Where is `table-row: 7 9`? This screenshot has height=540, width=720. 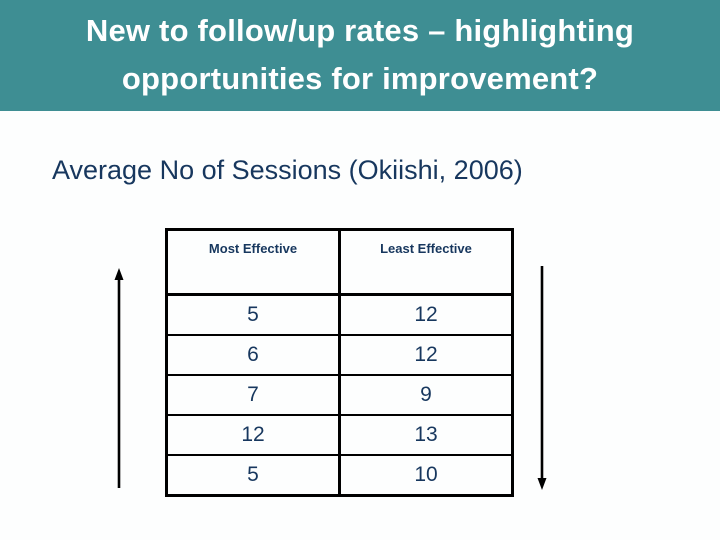 table-row: 7 9 is located at coordinates (339, 395).